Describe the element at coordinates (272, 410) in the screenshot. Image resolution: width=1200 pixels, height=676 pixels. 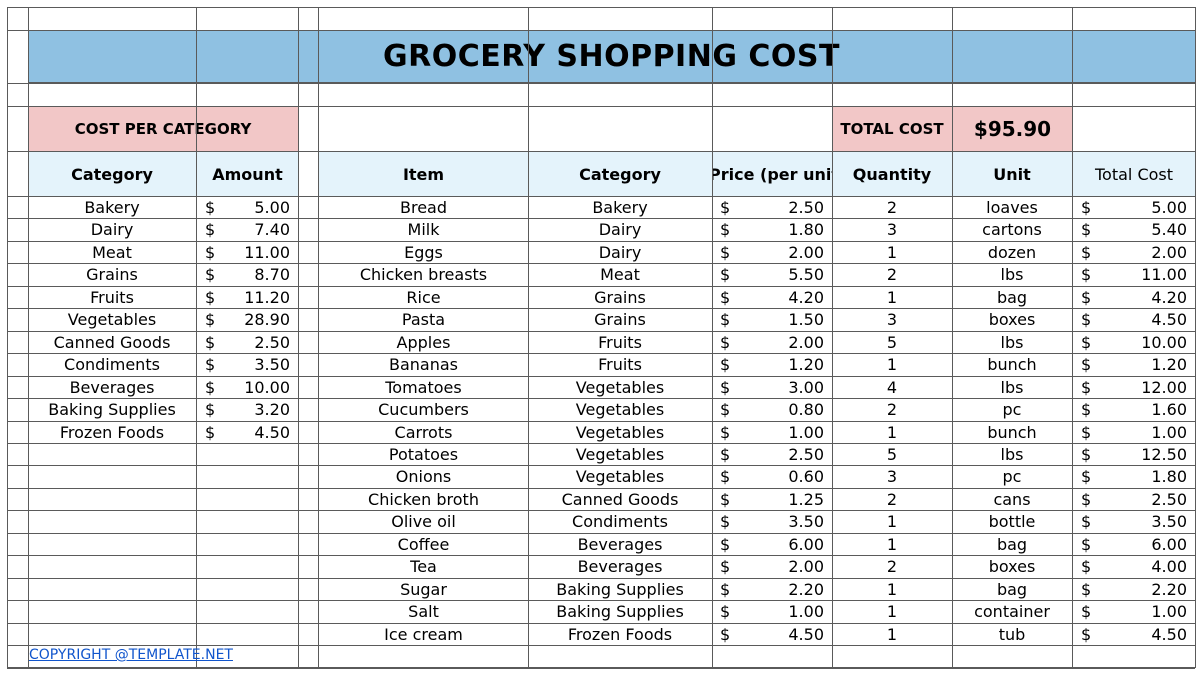
I see `amount-cell: 3.20` at that location.